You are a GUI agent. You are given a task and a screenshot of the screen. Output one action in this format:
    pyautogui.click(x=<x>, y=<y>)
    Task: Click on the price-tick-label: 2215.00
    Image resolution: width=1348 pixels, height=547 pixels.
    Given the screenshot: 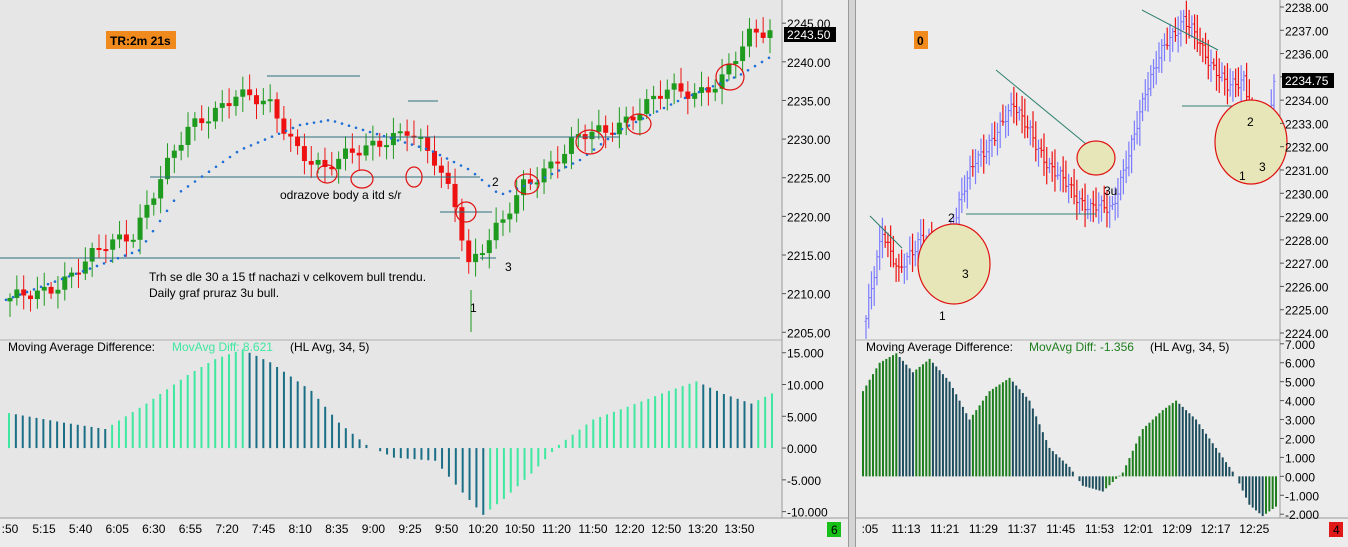 What is the action you would take?
    pyautogui.click(x=809, y=256)
    